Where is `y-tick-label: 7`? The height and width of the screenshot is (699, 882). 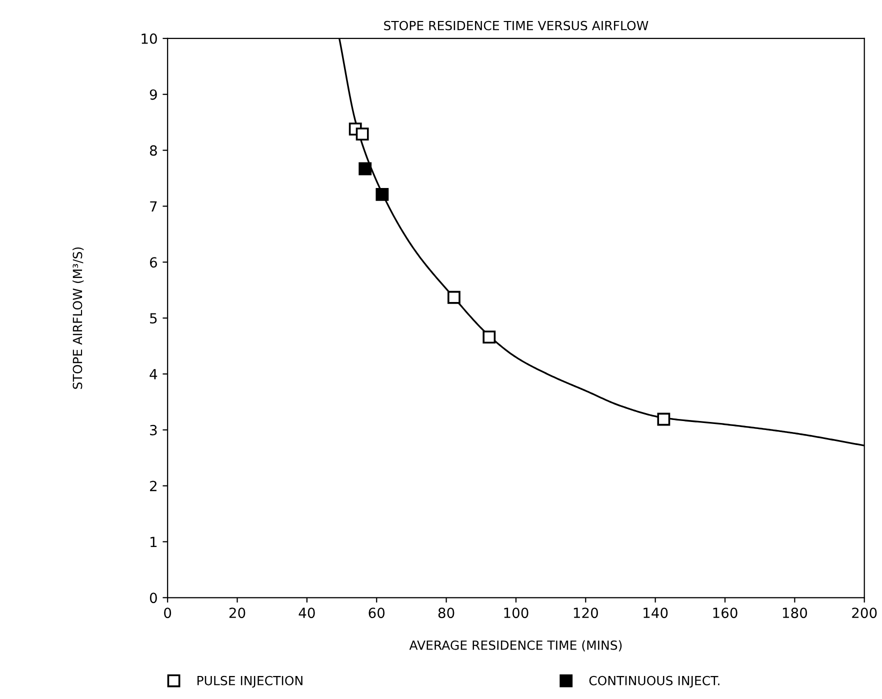
y-tick-label: 7 is located at coordinates (153, 206).